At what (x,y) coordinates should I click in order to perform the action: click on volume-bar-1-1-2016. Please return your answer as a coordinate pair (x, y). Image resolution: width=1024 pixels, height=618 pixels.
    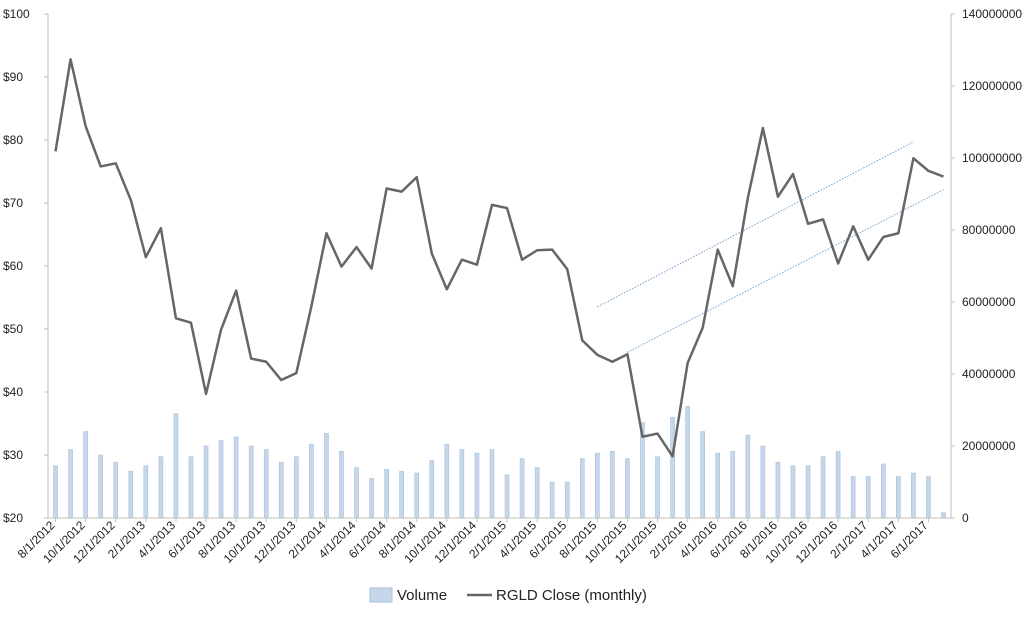
    Looking at the image, I should click on (672, 467).